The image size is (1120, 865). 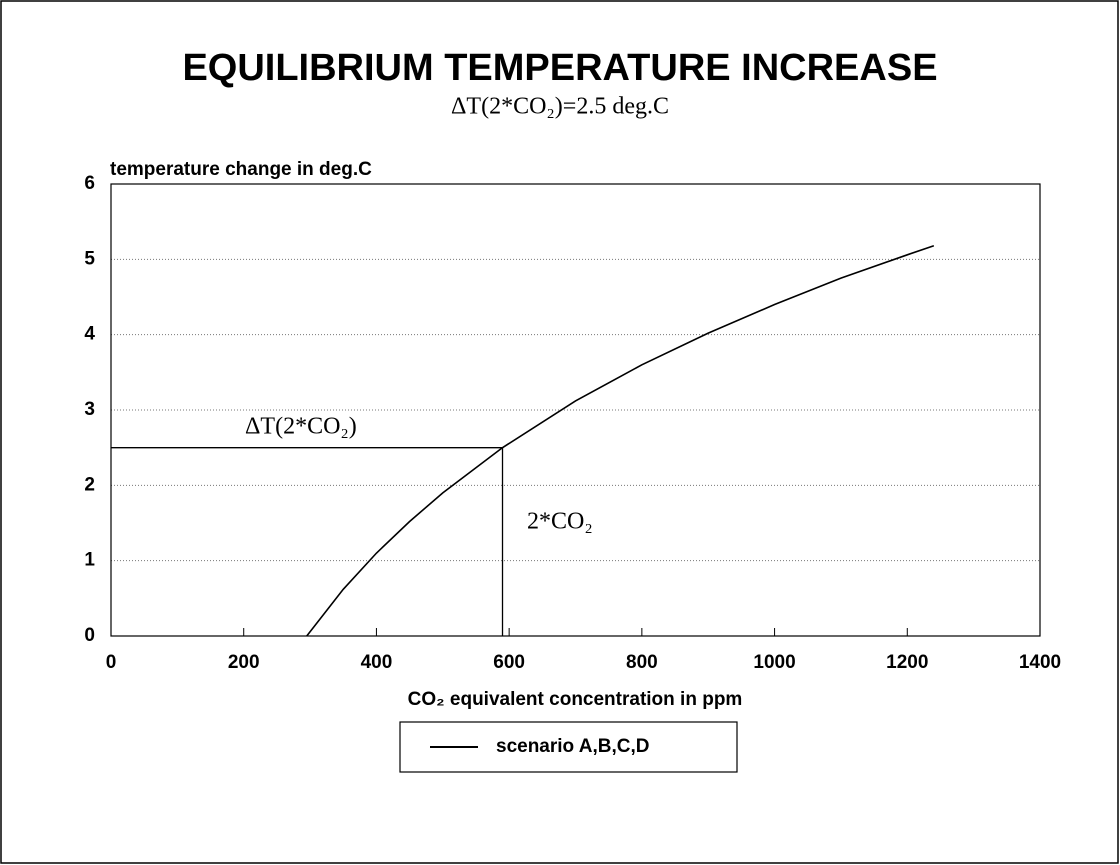 I want to click on x-tick-label: 1000, so click(x=774, y=662).